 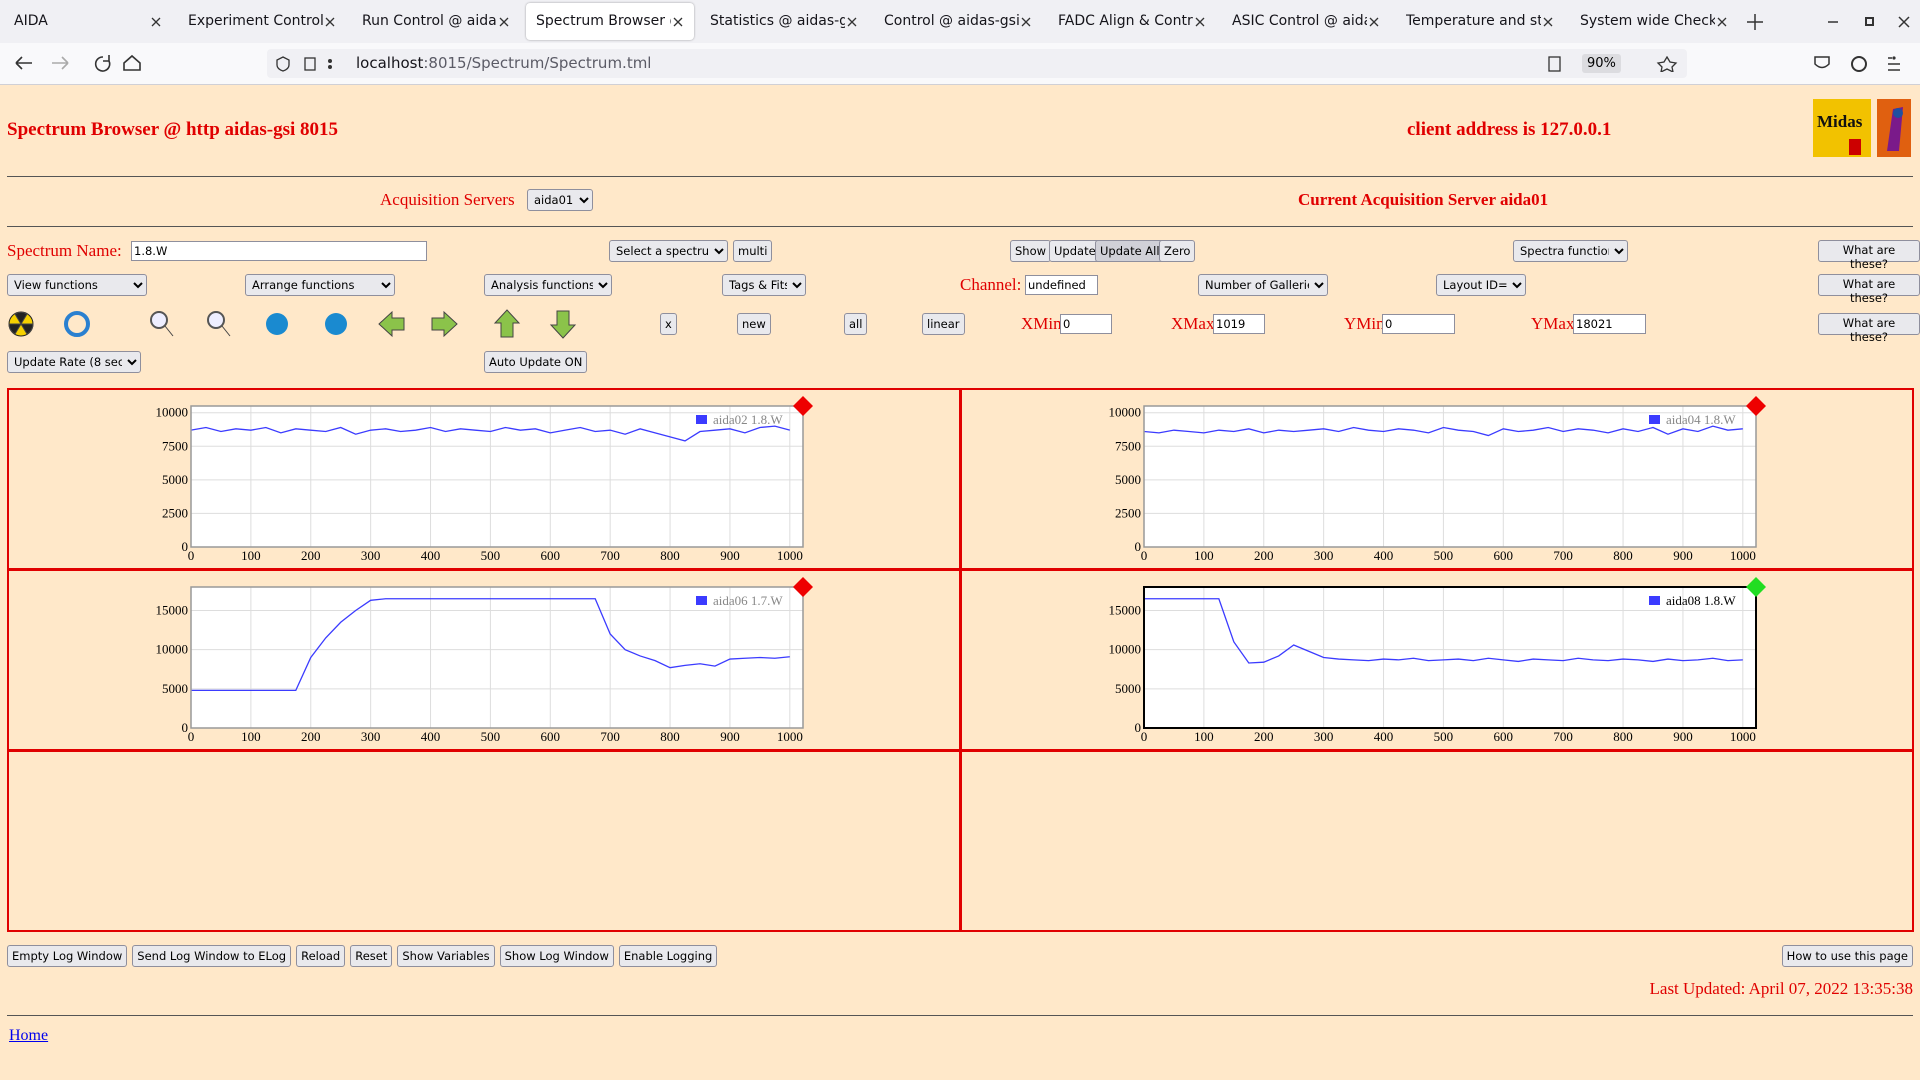 What do you see at coordinates (610, 21) in the screenshot?
I see `browser-tab: Spectrum Browser @` at bounding box center [610, 21].